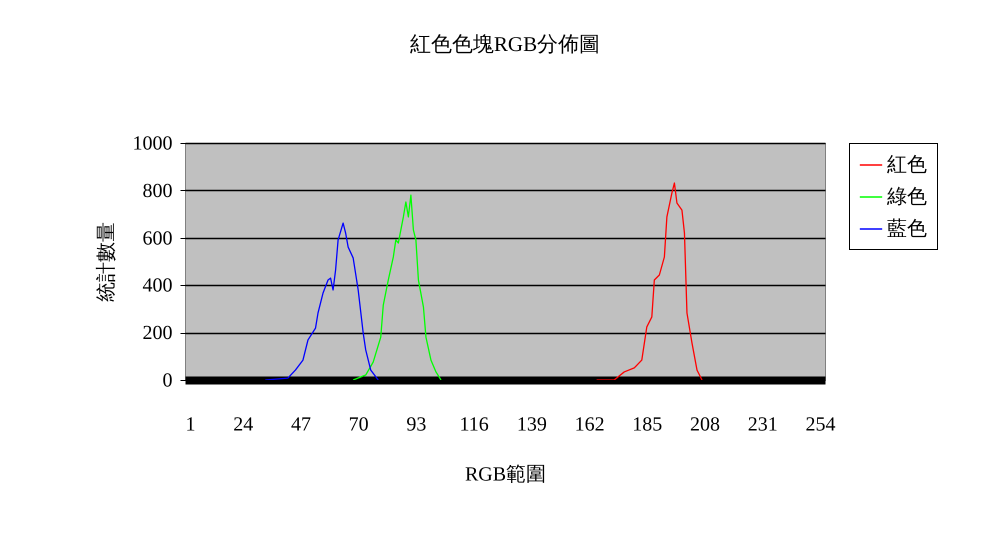 This screenshot has height=540, width=984. What do you see at coordinates (505, 475) in the screenshot?
I see `x-axis-title: RGB範圍` at bounding box center [505, 475].